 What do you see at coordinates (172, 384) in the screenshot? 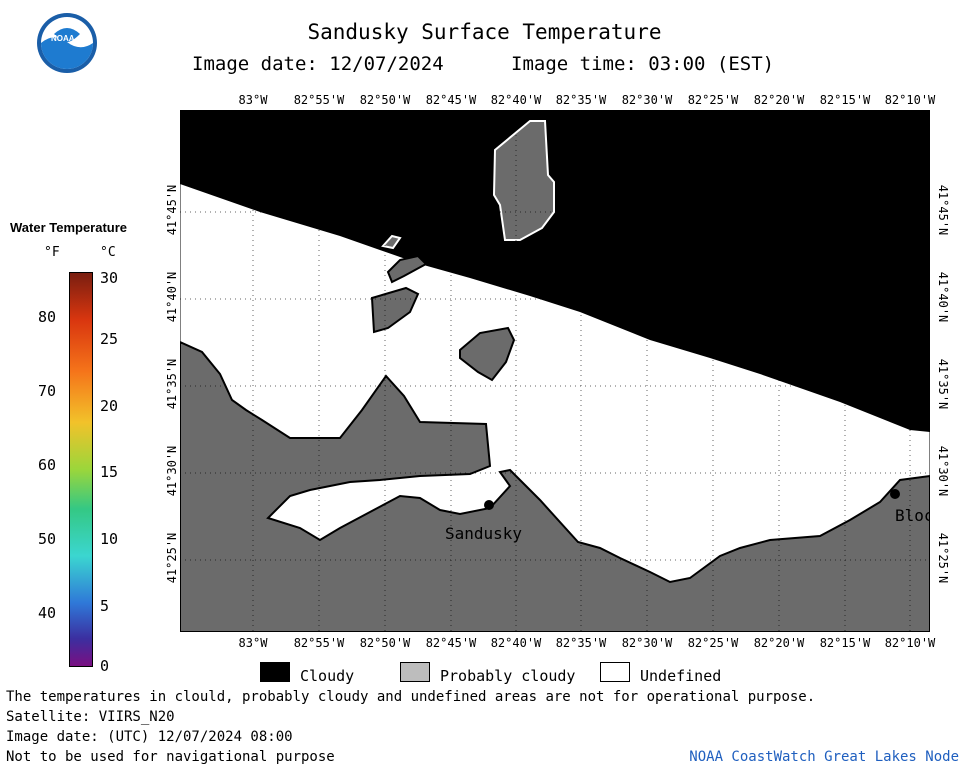
I see `lat-label-left: 41°35'N` at bounding box center [172, 384].